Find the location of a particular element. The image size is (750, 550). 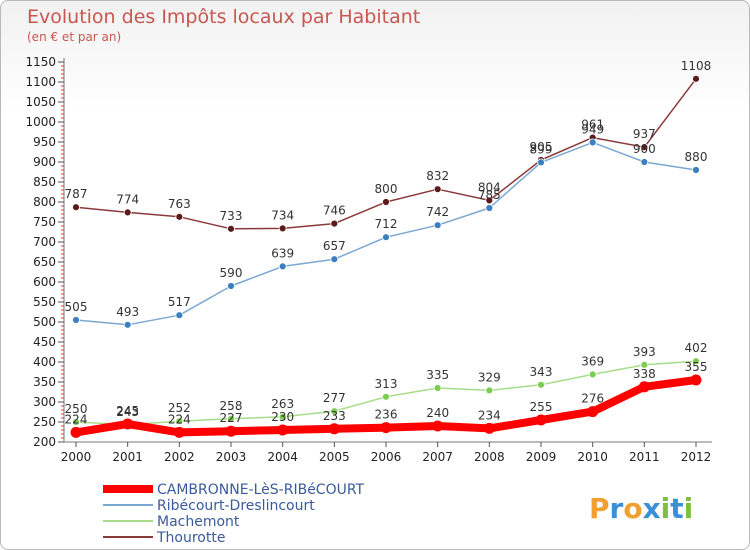

data-label: 277 is located at coordinates (334, 398).